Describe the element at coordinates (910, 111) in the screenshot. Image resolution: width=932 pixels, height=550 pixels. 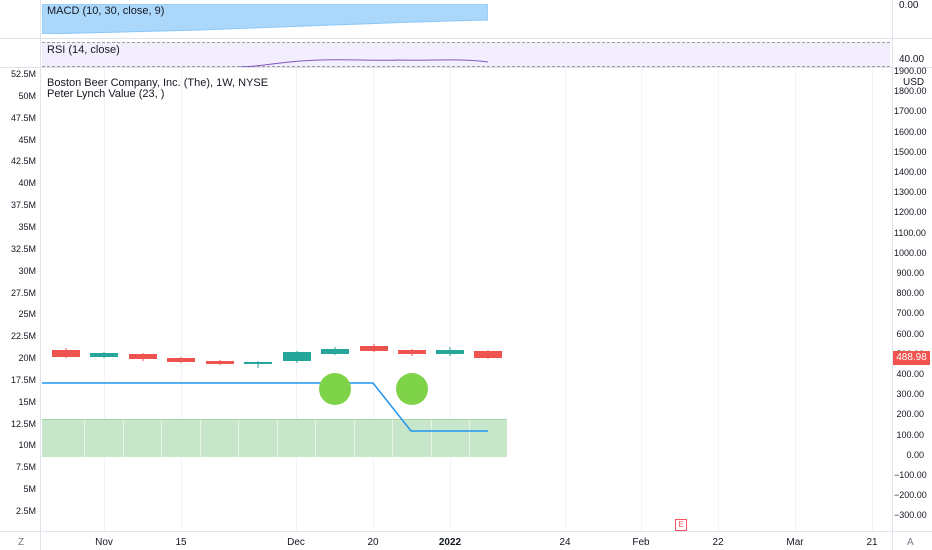
I see `right-axis-label: 1700.00` at that location.